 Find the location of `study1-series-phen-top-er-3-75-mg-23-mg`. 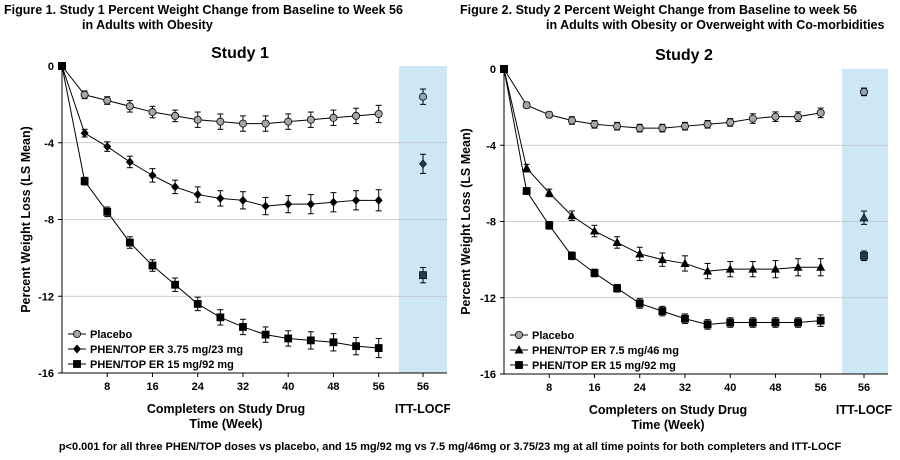

study1-series-phen-top-er-3-75-mg-23-mg is located at coordinates (243, 139).